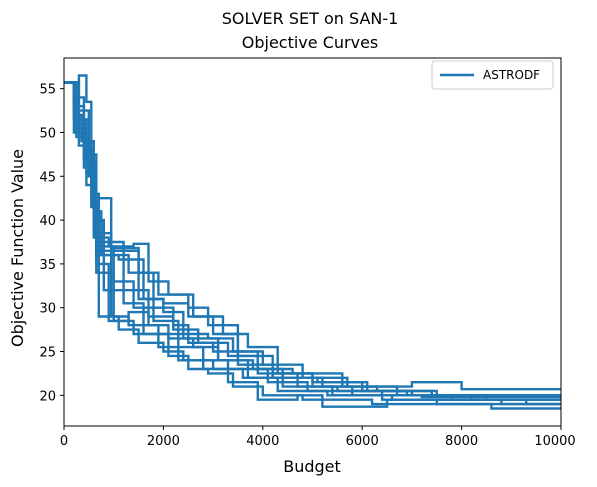  What do you see at coordinates (47, 133) in the screenshot?
I see `y-tick-label: 50` at bounding box center [47, 133].